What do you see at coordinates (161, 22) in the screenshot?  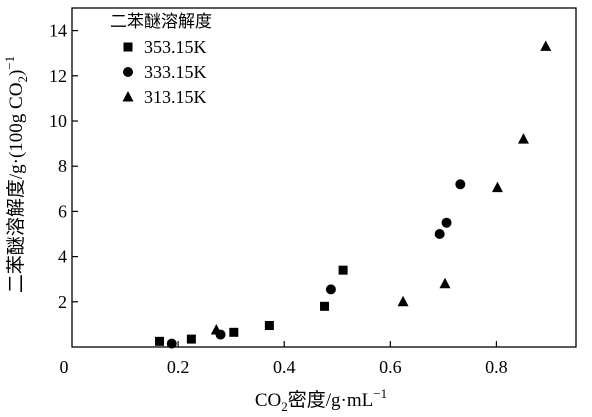 I see `legend-title: 二苯醚溶解度` at bounding box center [161, 22].